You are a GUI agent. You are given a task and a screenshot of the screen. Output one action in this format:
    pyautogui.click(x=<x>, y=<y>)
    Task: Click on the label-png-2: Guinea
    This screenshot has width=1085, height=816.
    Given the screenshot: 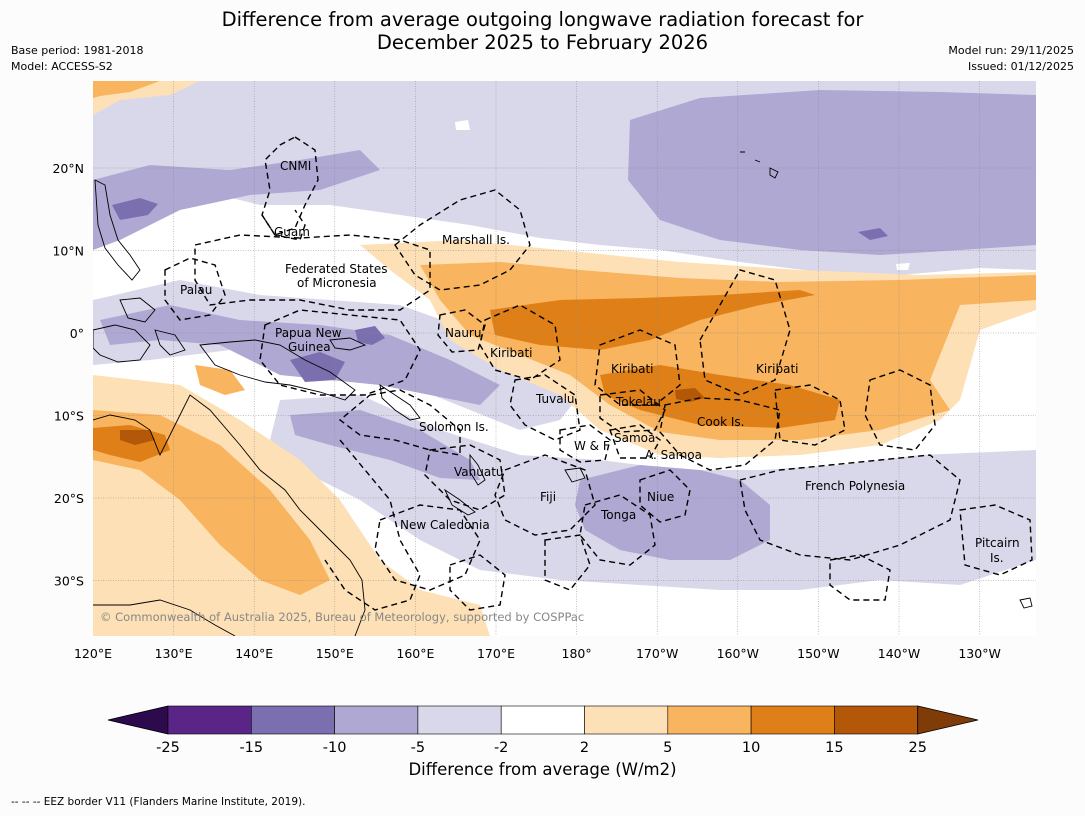 What is the action you would take?
    pyautogui.click(x=309, y=347)
    